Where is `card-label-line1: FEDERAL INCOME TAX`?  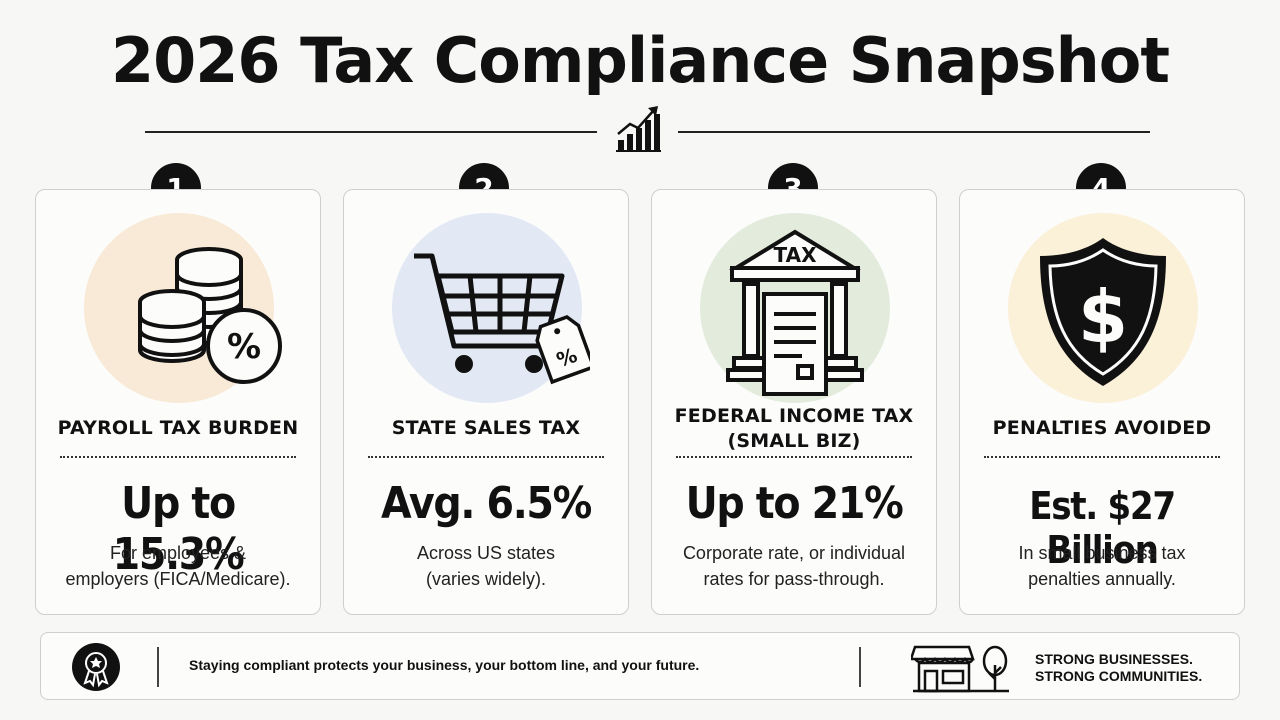 card-label-line1: FEDERAL INCOME TAX is located at coordinates (794, 416).